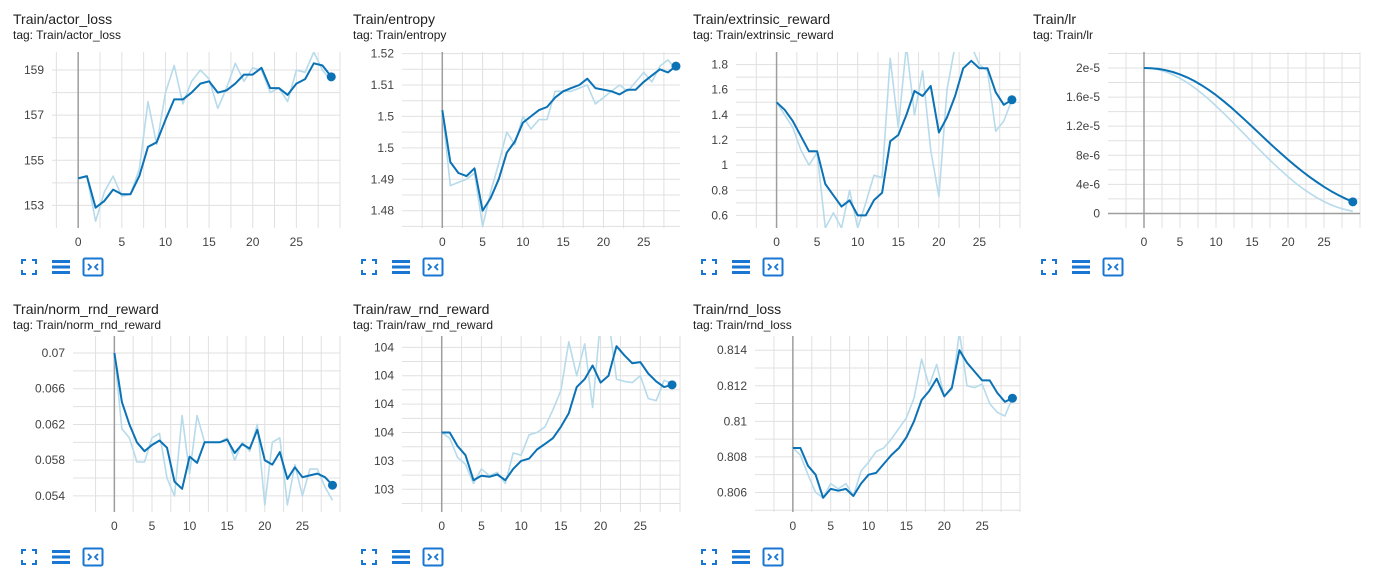  I want to click on card-title: Train/entropy, so click(394, 19).